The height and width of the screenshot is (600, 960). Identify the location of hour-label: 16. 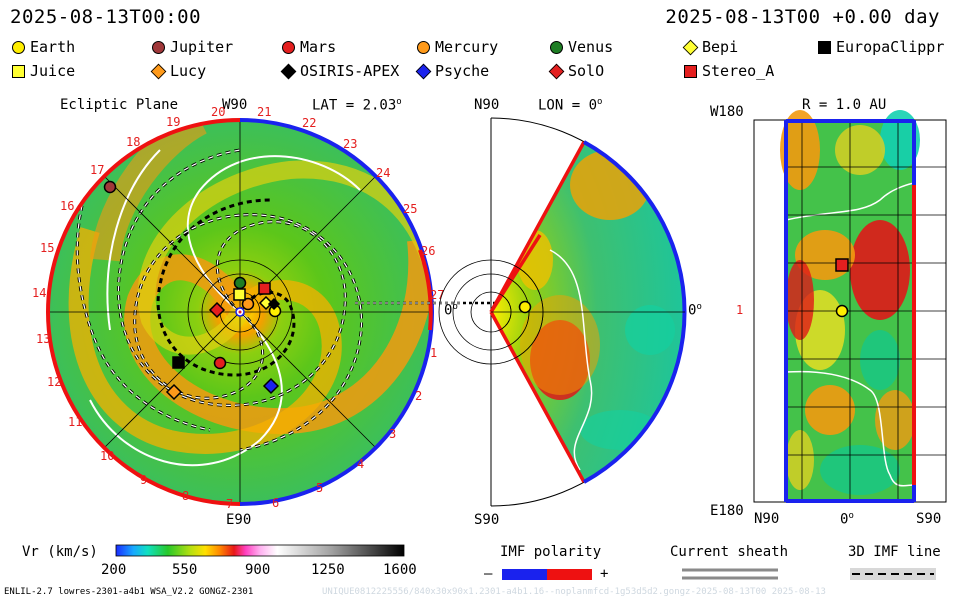
(67, 206).